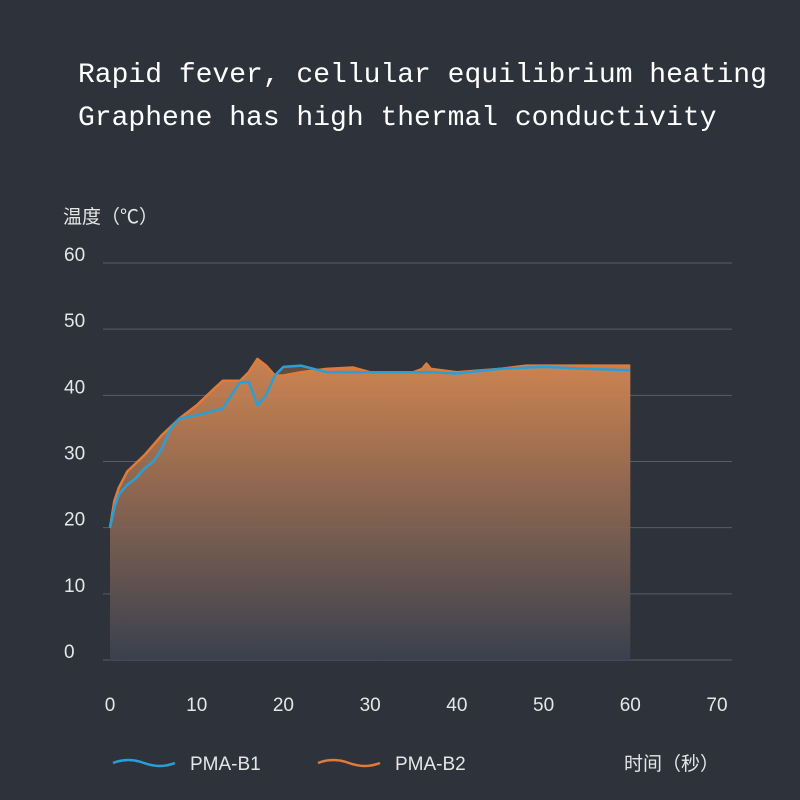 Image resolution: width=800 pixels, height=800 pixels. I want to click on x-tick-label: 0, so click(110, 705).